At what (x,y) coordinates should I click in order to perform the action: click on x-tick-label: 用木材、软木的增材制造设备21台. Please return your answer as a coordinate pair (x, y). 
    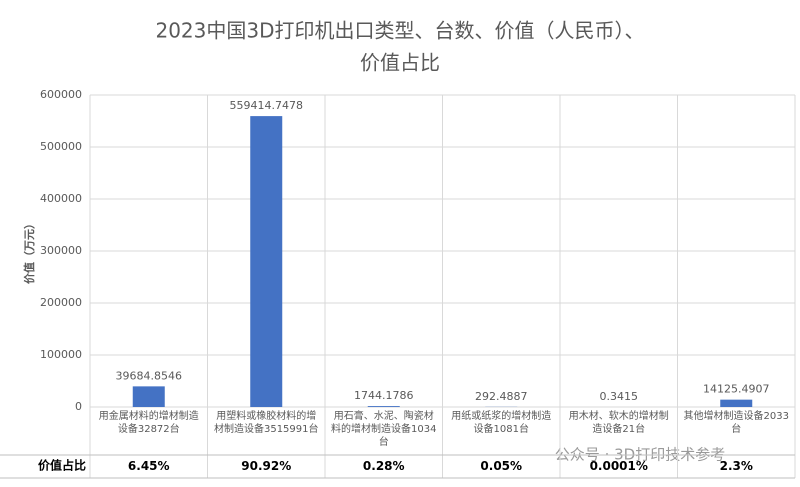
    Looking at the image, I should click on (618, 423).